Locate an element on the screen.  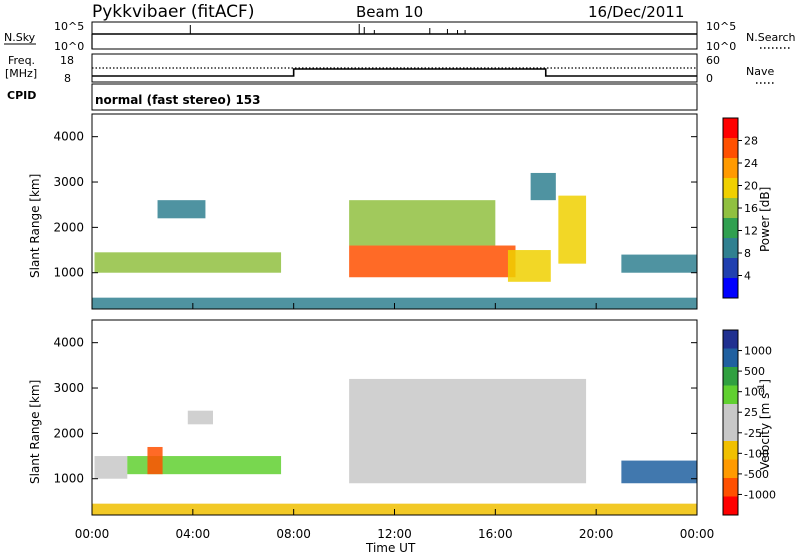
freq-left-tick-bottom: 8 is located at coordinates (67, 78).